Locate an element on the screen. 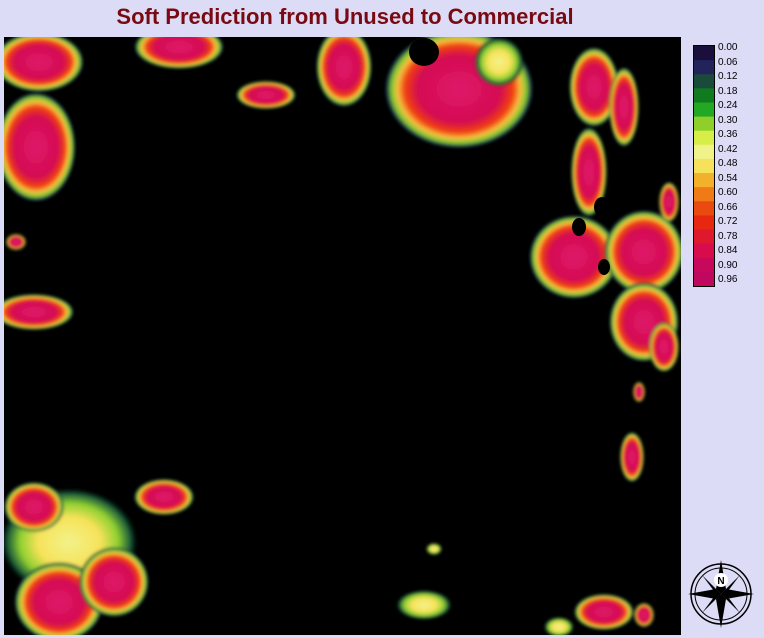  legend-label: 0.48 is located at coordinates (728, 163).